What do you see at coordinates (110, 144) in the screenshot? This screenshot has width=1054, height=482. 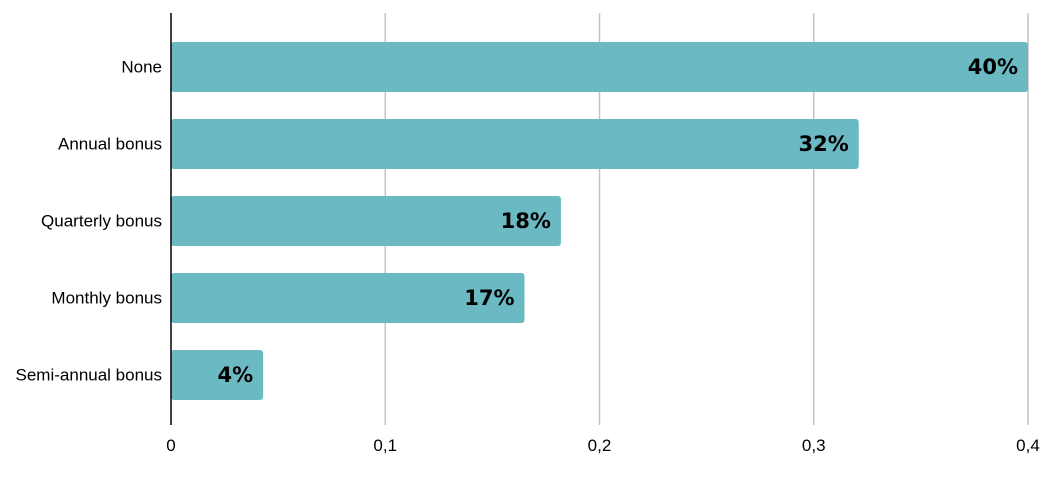 I see `category-label: Annual bonus` at bounding box center [110, 144].